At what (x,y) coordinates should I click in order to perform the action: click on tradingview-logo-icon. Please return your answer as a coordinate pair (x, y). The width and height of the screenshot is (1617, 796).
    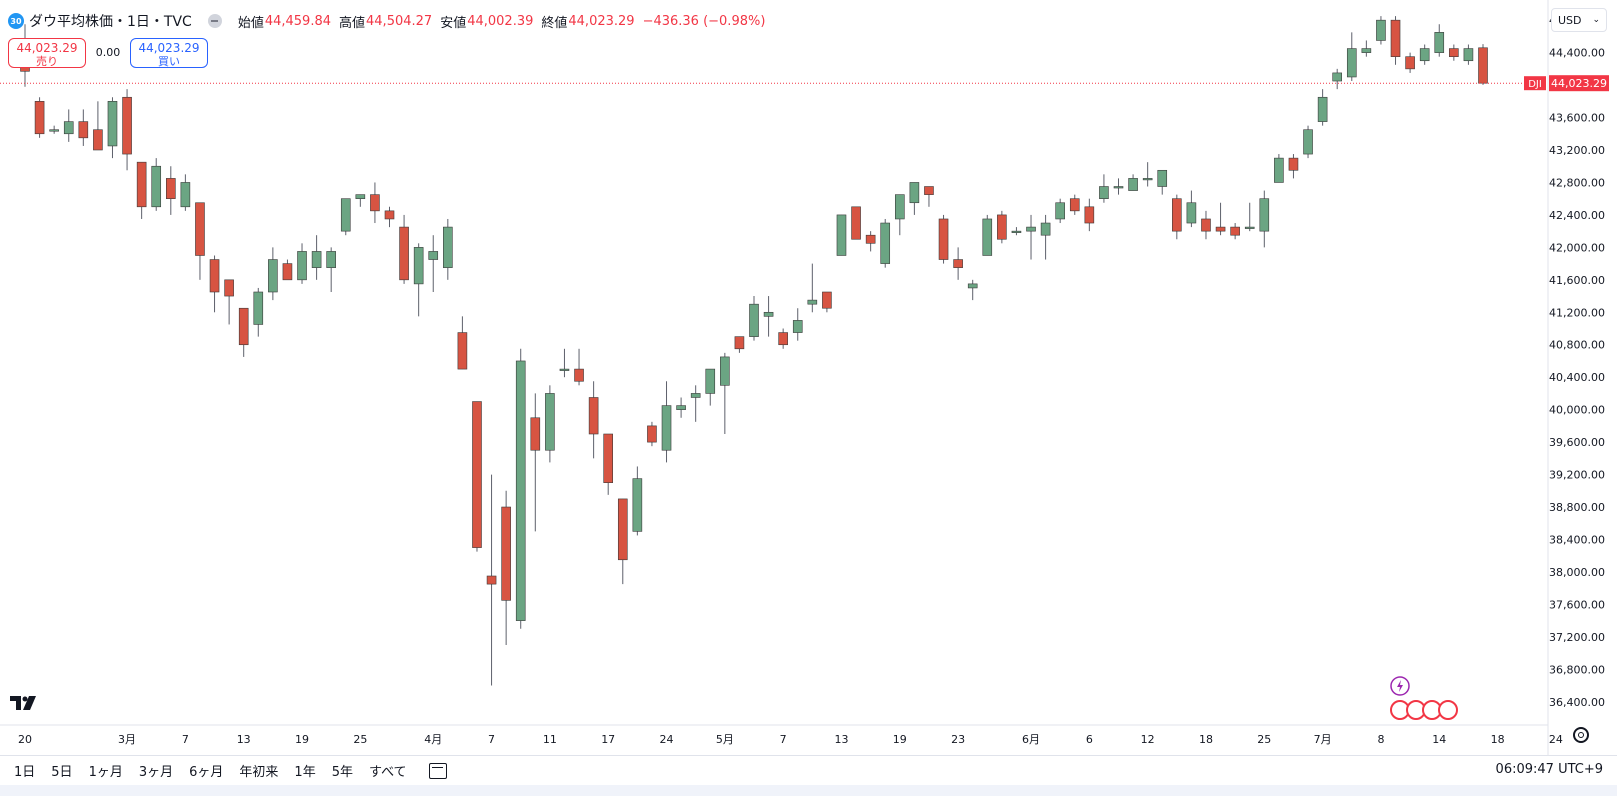
    Looking at the image, I should click on (24, 704).